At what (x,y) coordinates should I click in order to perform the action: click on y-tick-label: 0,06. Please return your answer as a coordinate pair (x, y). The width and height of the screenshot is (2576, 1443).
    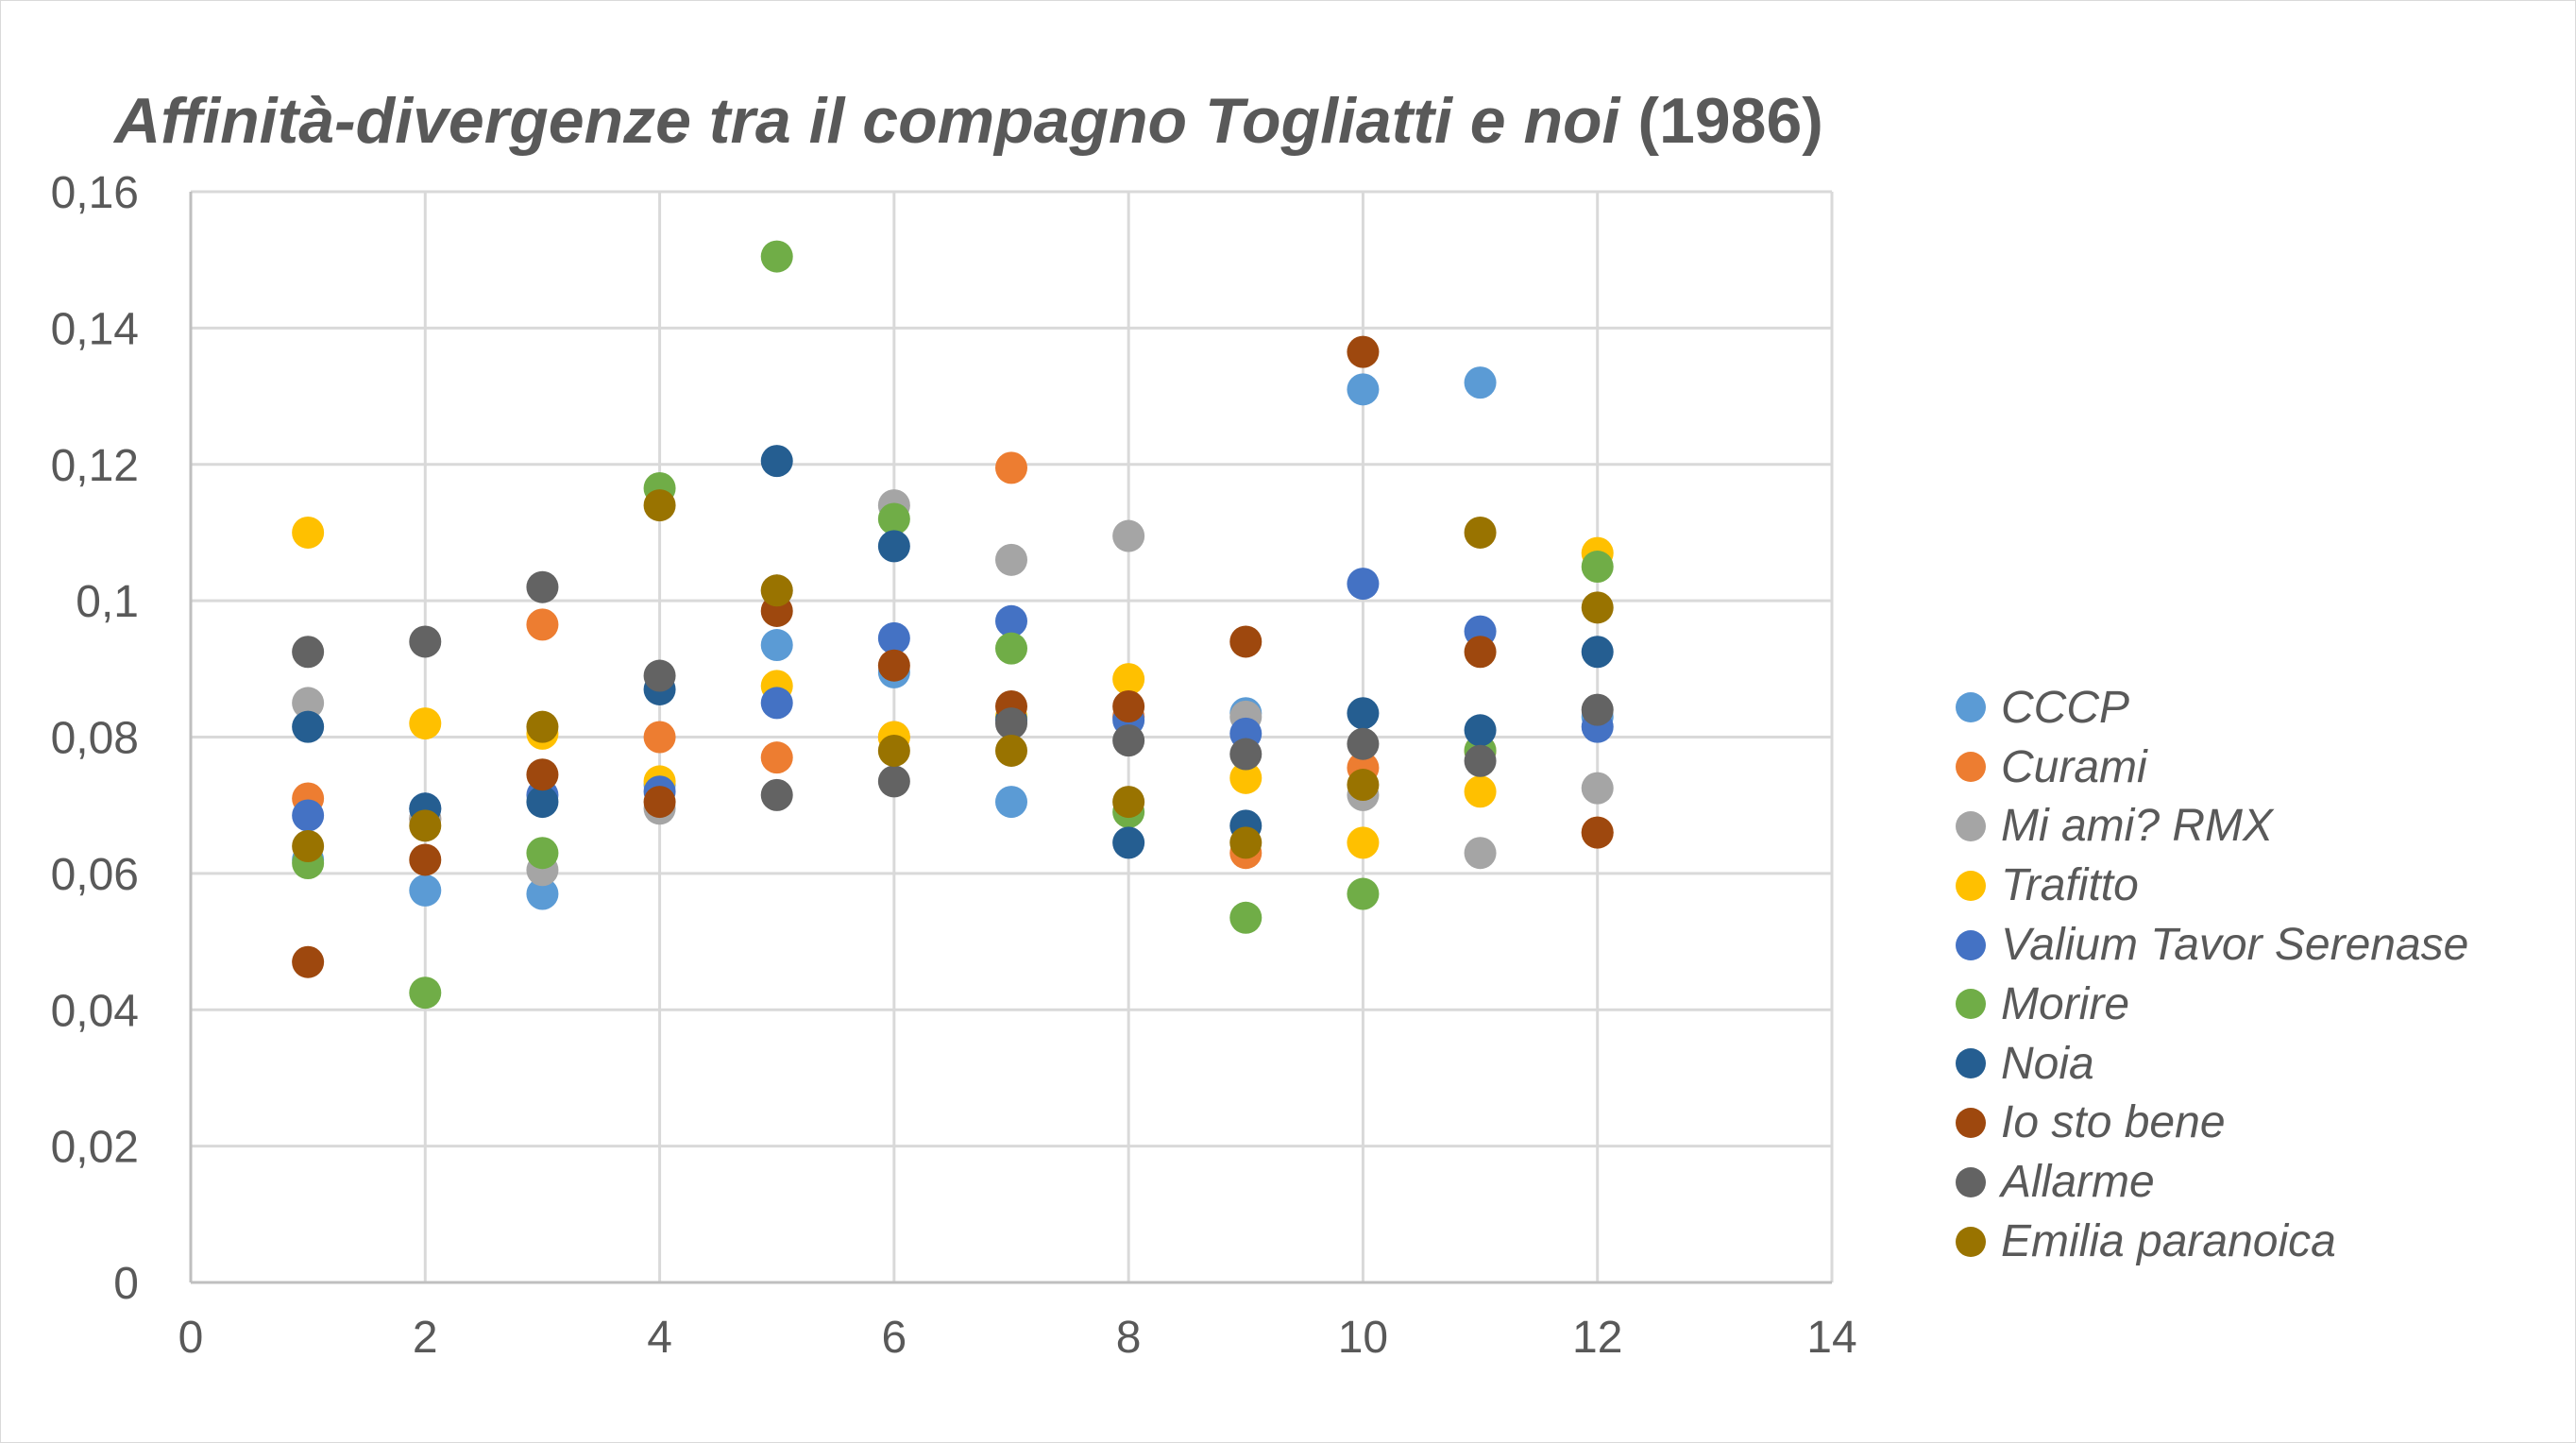
    Looking at the image, I should click on (95, 875).